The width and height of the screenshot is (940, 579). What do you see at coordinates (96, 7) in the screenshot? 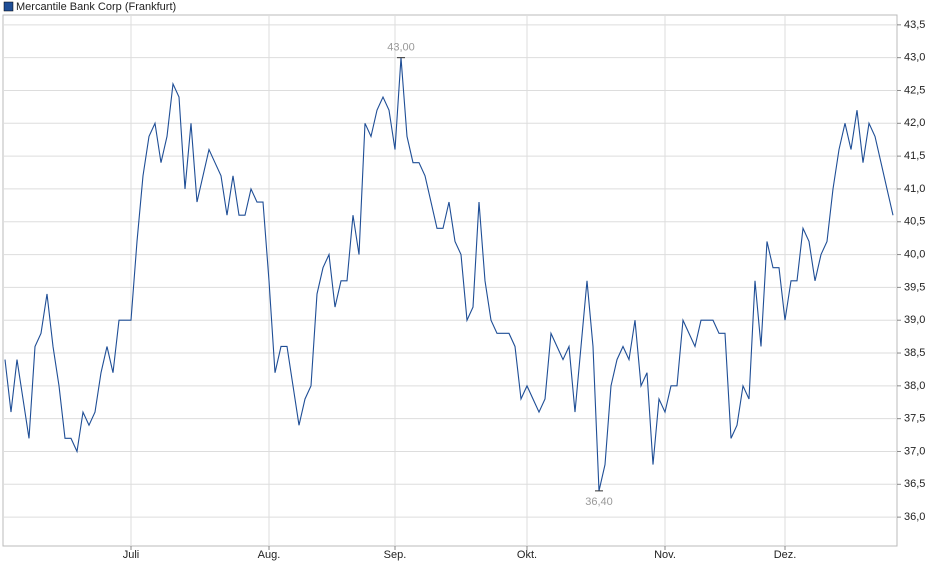
I see `legend-label: Mercantile Bank Corp (Frankfurt)` at bounding box center [96, 7].